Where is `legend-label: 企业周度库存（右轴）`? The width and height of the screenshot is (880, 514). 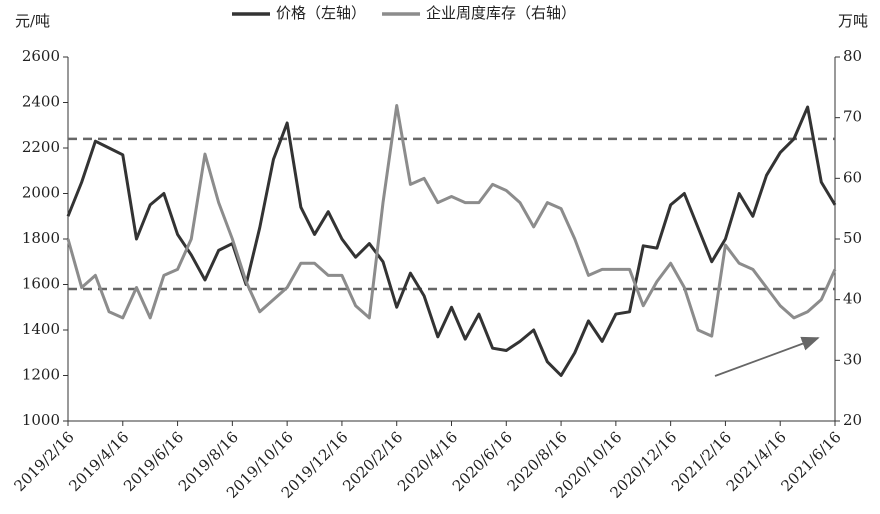
legend-label: 企业周度库存（右轴） is located at coordinates (501, 13).